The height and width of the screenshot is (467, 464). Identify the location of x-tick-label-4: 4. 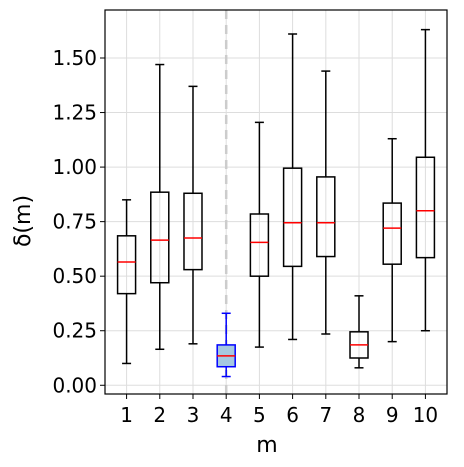
(226, 415).